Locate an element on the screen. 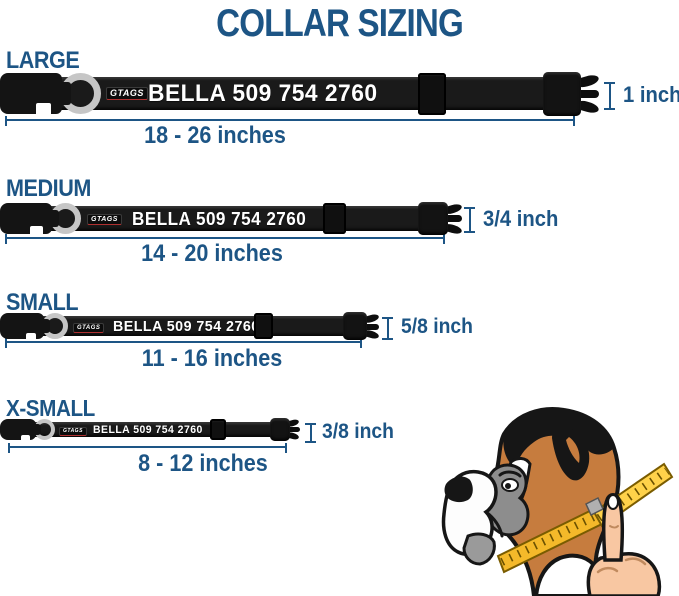 The width and height of the screenshot is (679, 596). page-title: COLLAR SIZING is located at coordinates (340, 23).